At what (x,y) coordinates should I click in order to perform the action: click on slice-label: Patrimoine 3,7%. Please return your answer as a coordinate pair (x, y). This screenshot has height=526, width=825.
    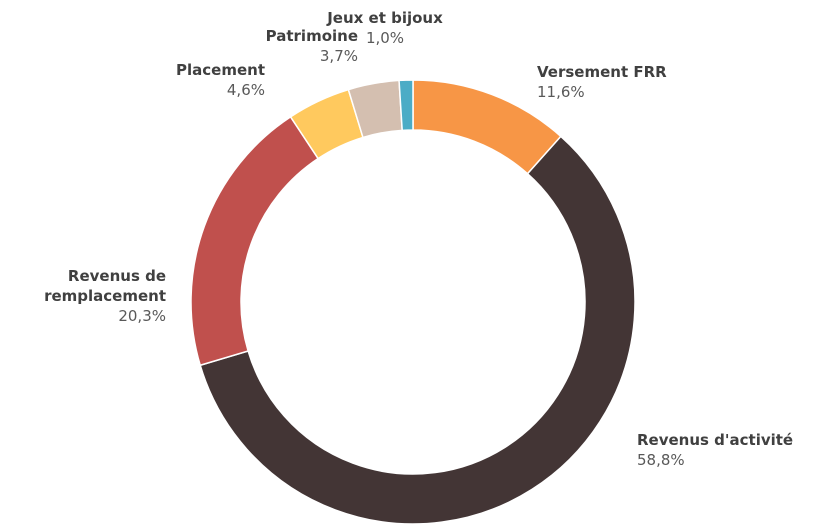
    Looking at the image, I should click on (258, 46).